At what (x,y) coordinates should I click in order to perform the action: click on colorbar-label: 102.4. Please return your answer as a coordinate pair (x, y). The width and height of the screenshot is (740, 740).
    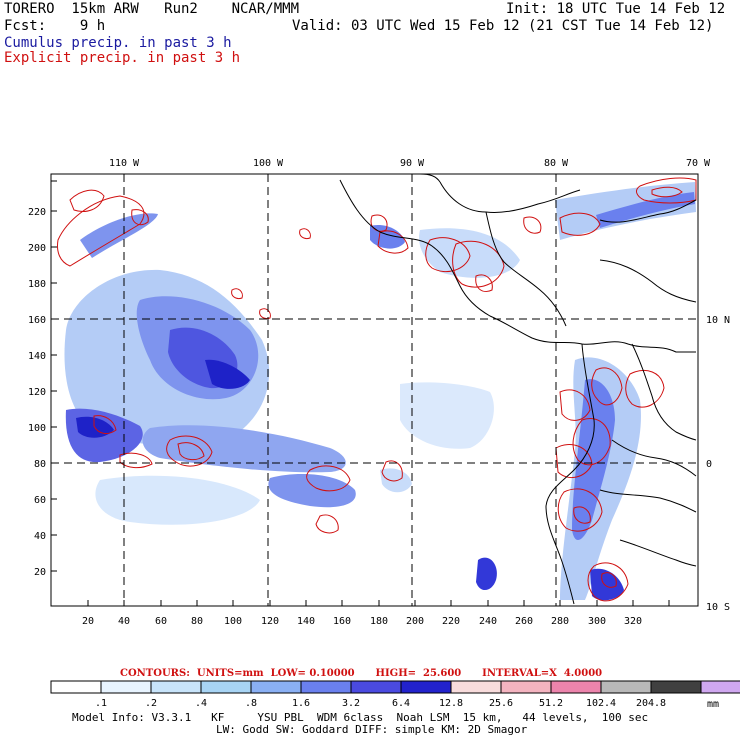
    Looking at the image, I should click on (601, 703).